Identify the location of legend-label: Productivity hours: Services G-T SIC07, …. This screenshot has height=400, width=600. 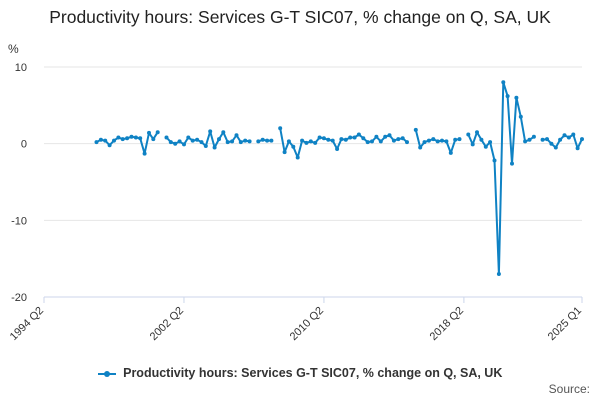
(313, 373).